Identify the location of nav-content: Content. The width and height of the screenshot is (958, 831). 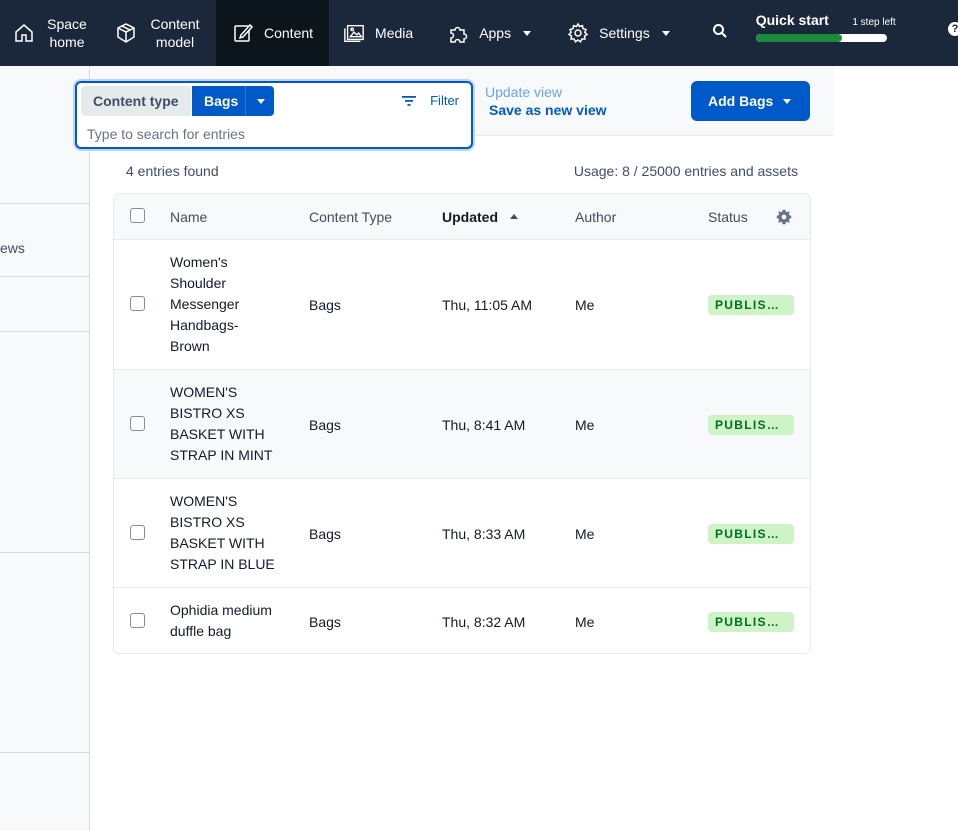
(273, 33).